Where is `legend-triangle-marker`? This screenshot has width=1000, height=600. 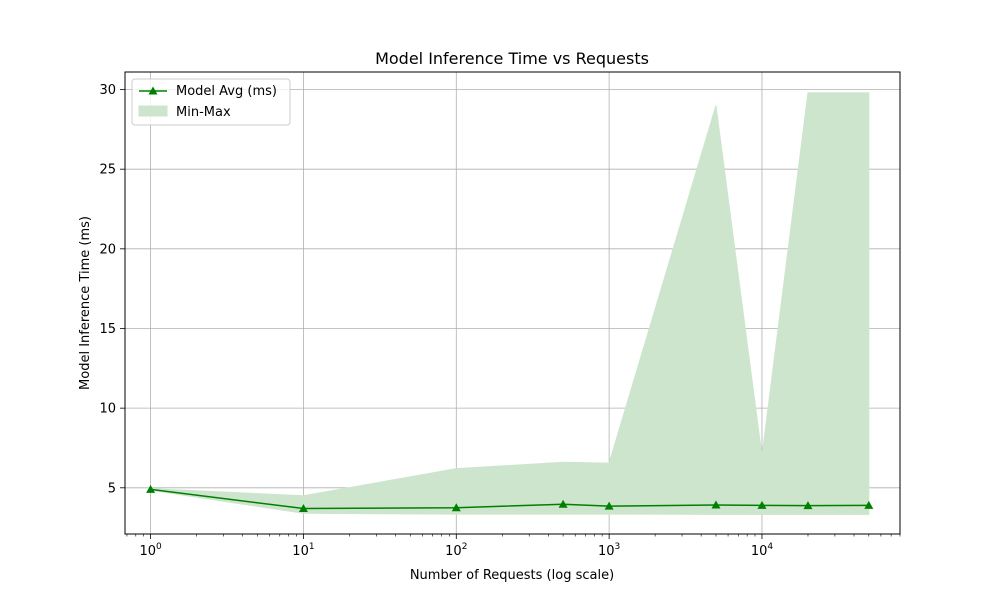
legend-triangle-marker is located at coordinates (153, 90).